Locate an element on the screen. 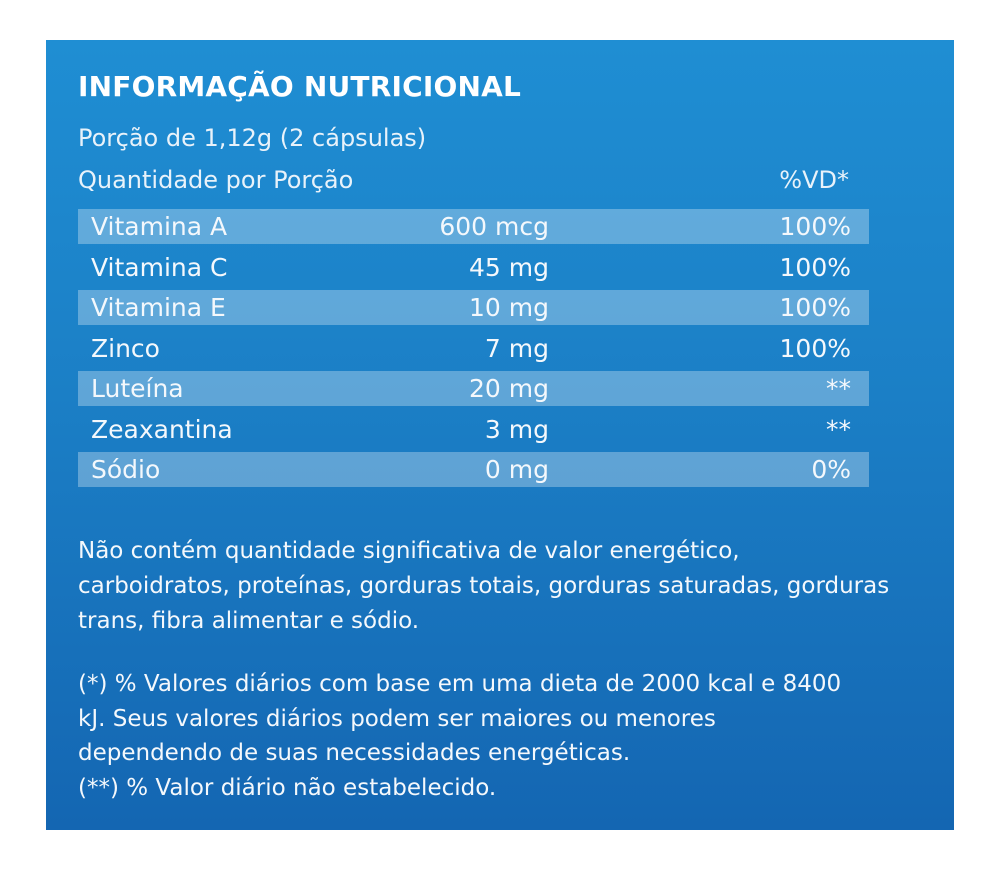  nutrient-amount: 20 mg is located at coordinates (509, 388).